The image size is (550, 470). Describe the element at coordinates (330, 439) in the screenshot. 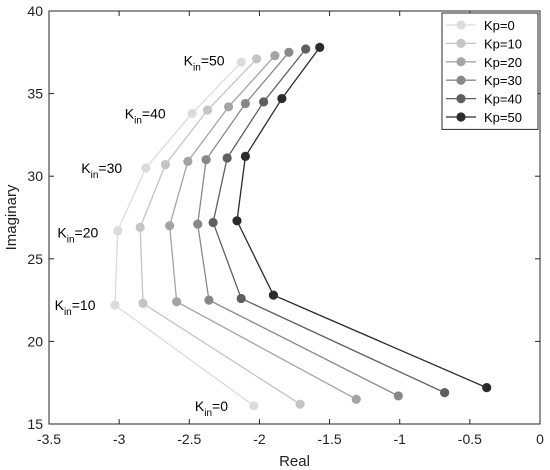

I see `x-tick-label: -1.5` at that location.